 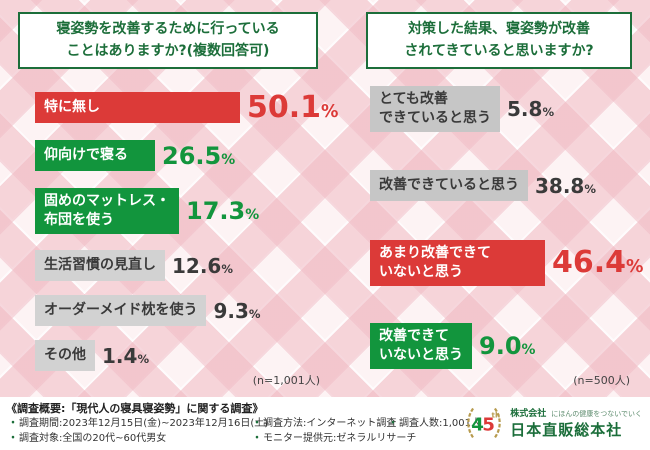 I want to click on footer-column-2: ・調査方法:インターネット調査 ・モニター提供元:ゼネラルリサーチ, so click(x=334, y=431).